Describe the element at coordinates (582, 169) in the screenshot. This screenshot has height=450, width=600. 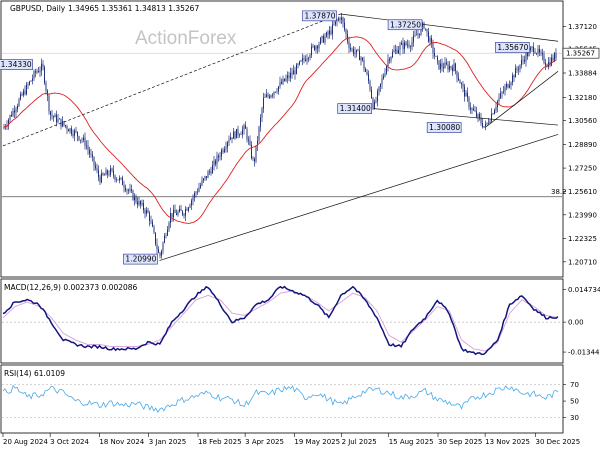
I see `price-ytick-label: 1.27250` at that location.